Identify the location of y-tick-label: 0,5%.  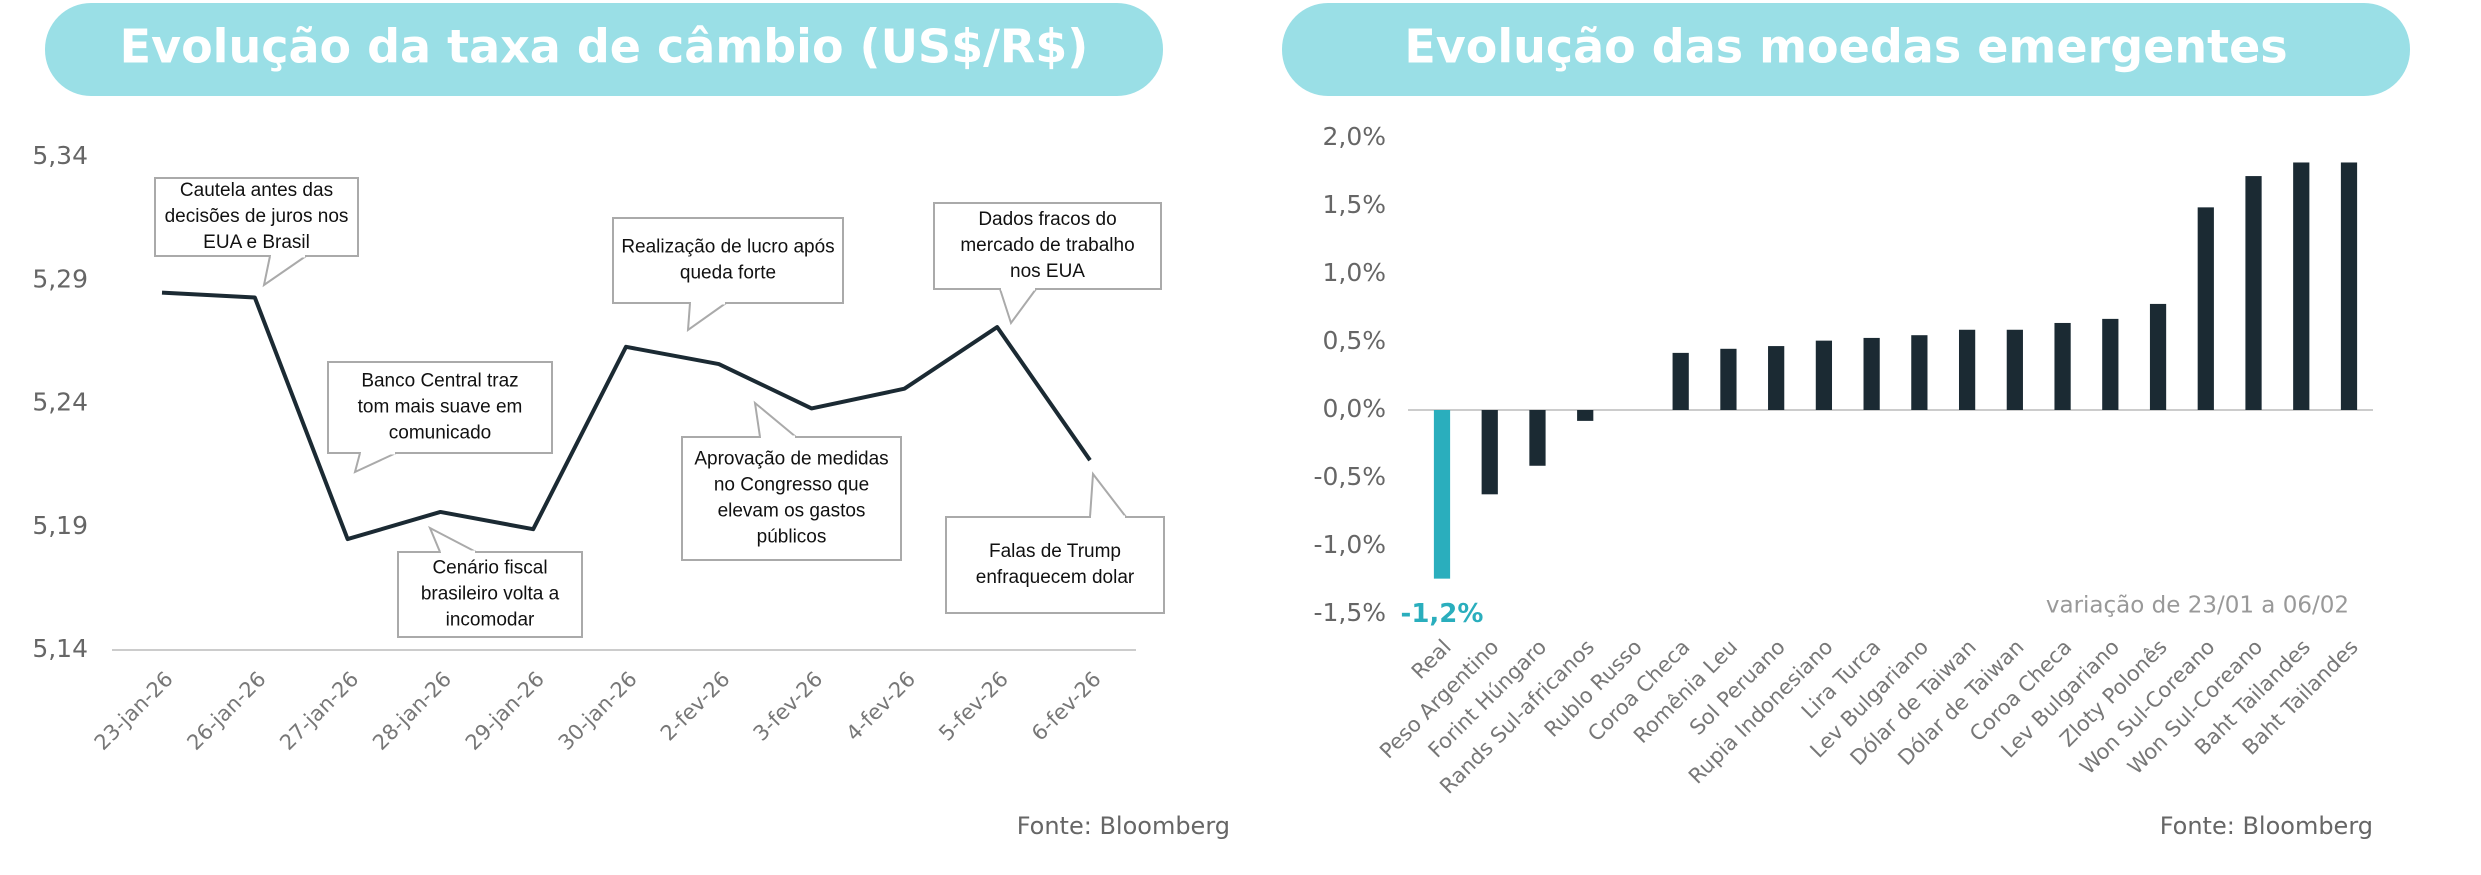
(1354, 340).